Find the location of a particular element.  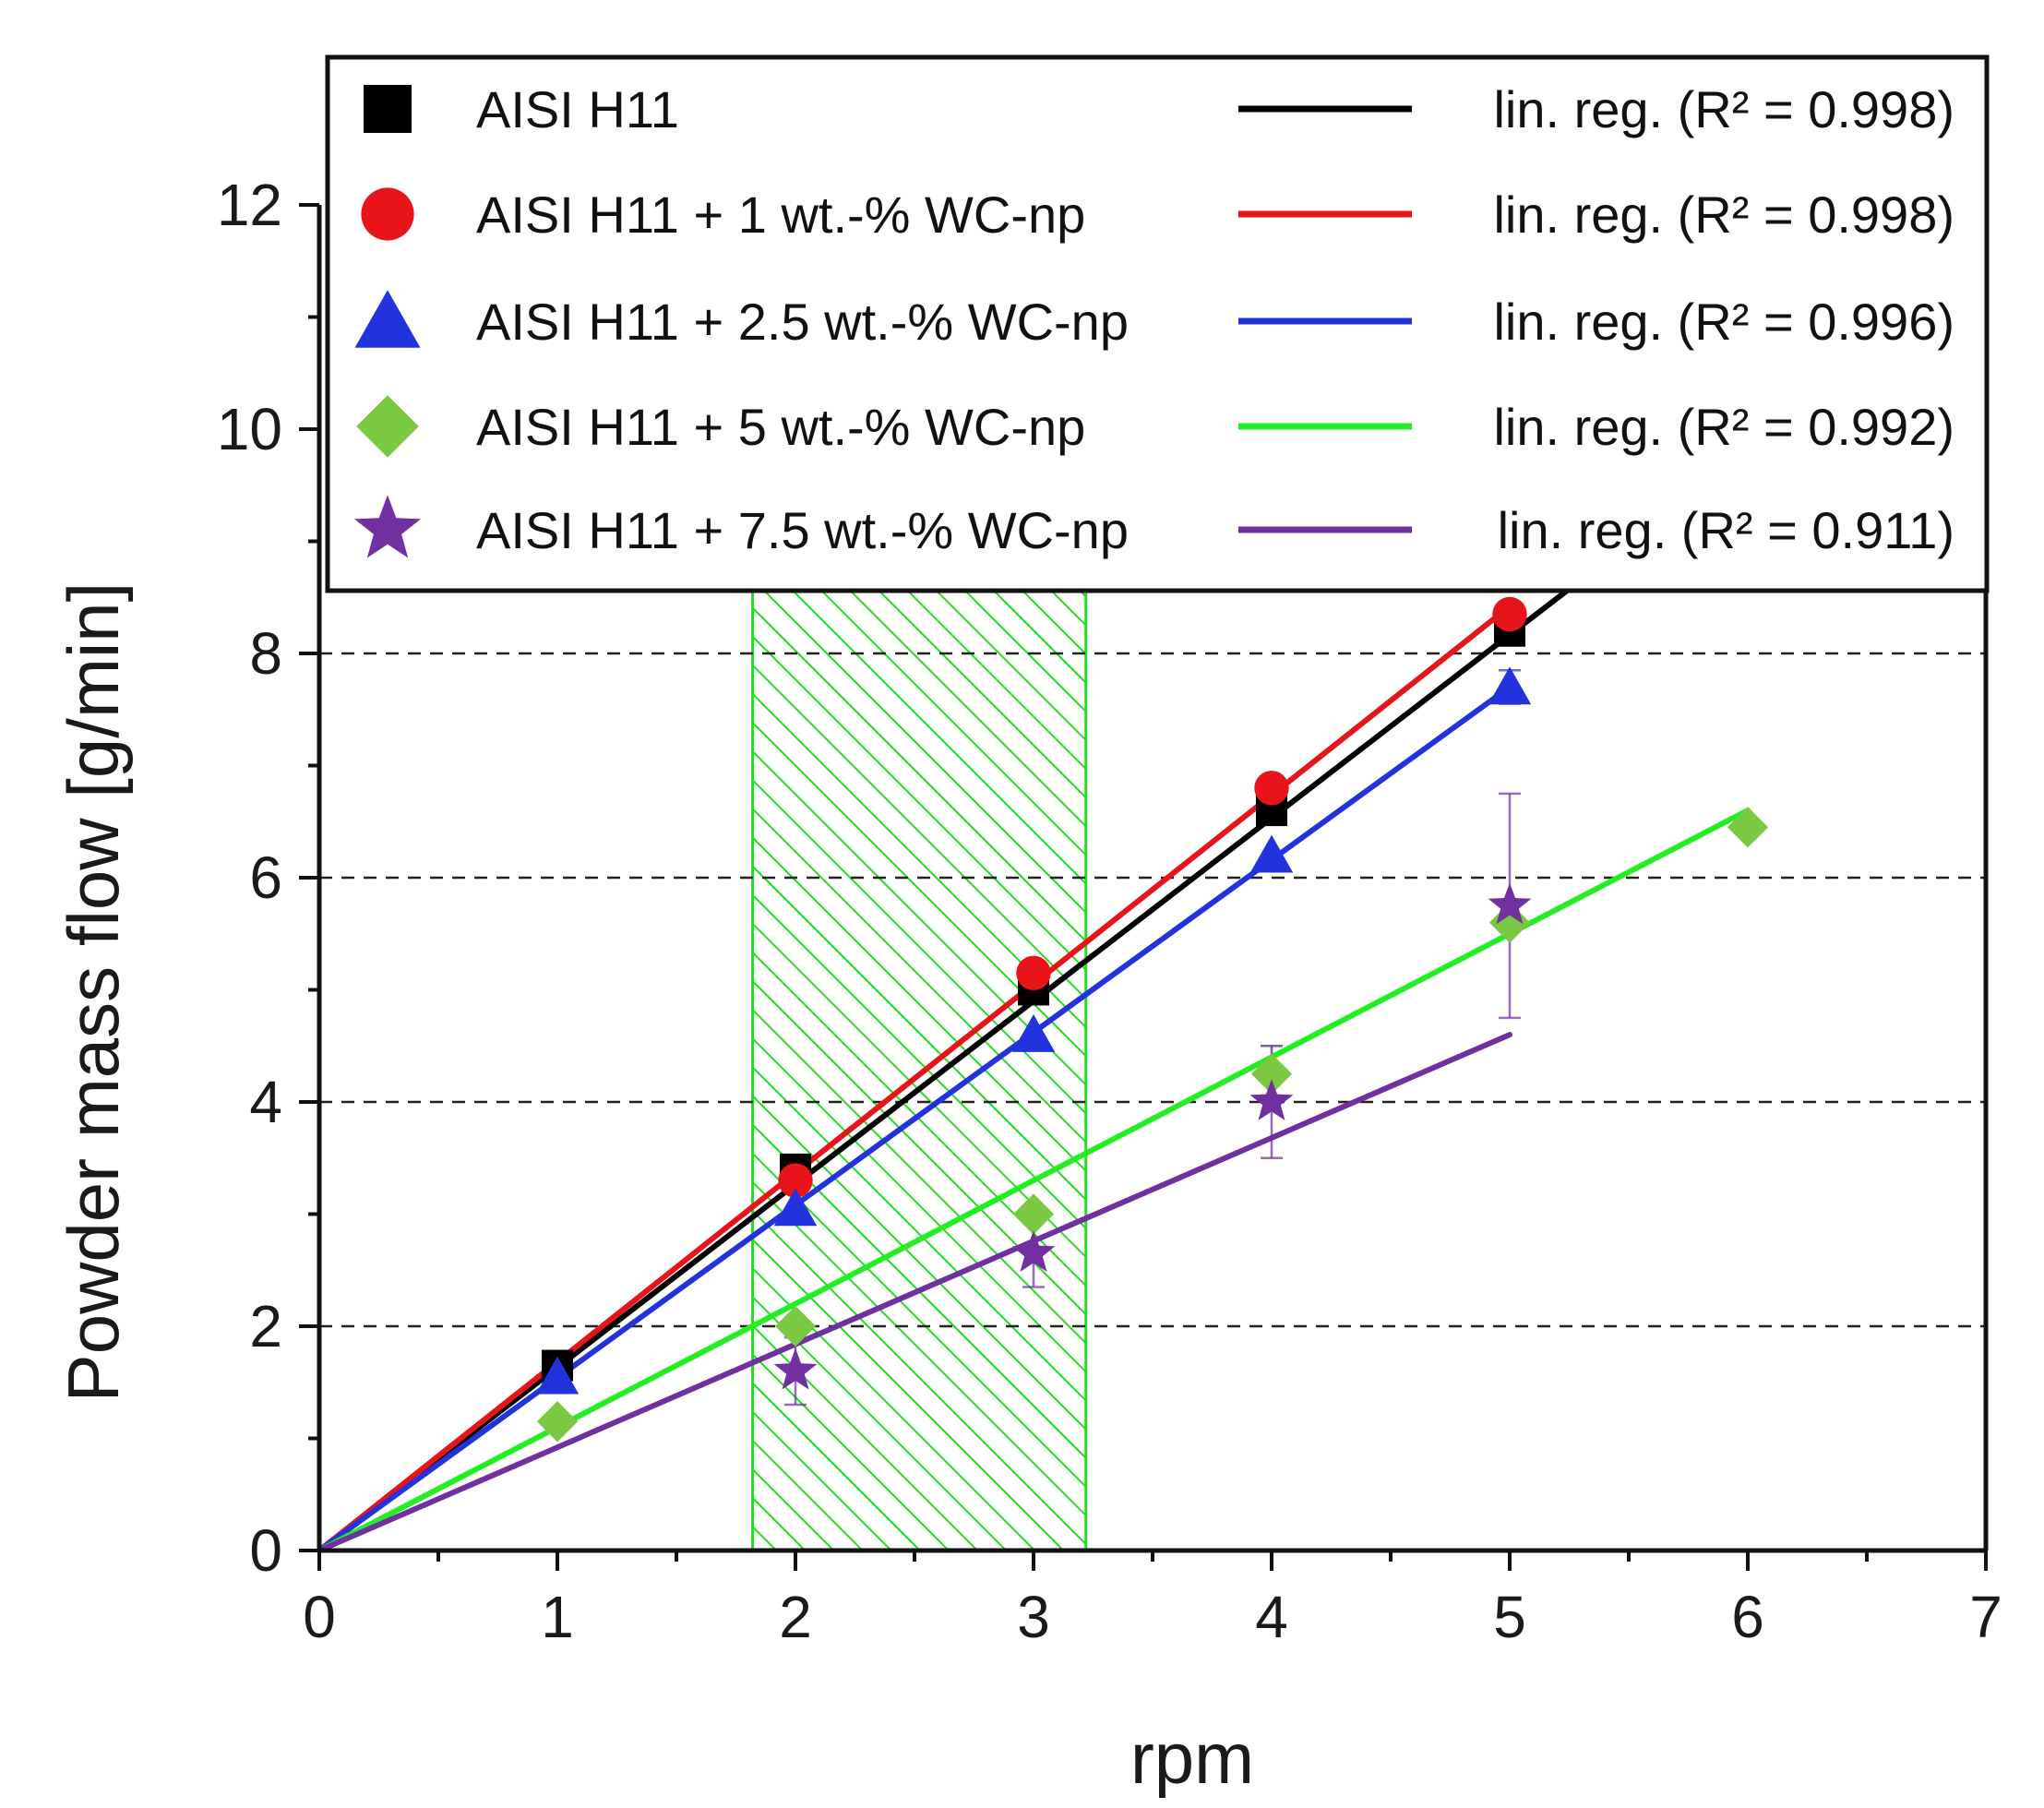

legend-fit-label: lin. reg. (R² = 0.911) is located at coordinates (1726, 530).